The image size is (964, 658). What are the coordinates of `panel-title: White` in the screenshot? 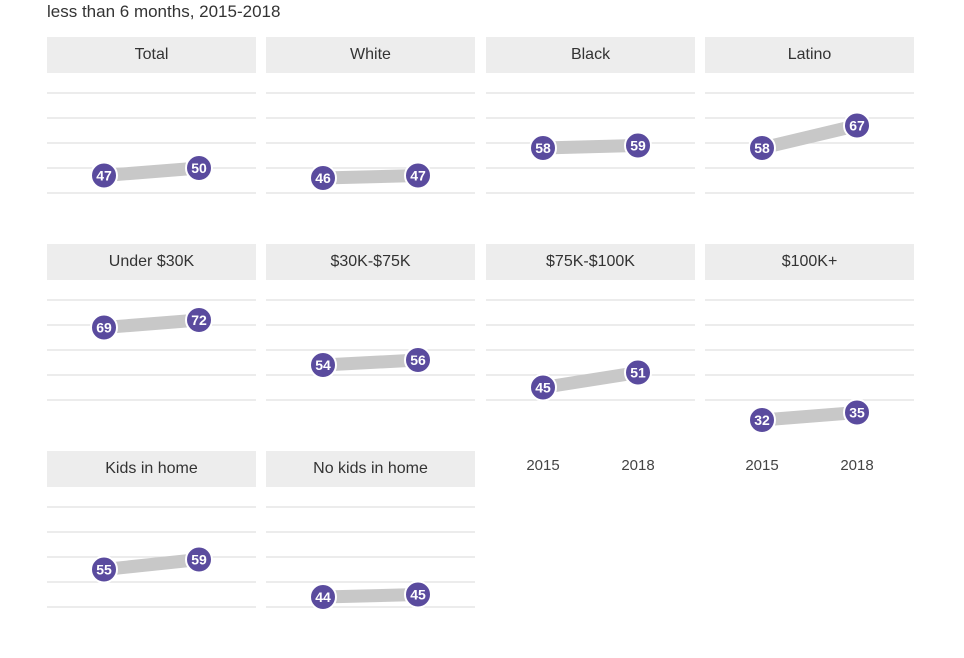 It's located at (370, 55).